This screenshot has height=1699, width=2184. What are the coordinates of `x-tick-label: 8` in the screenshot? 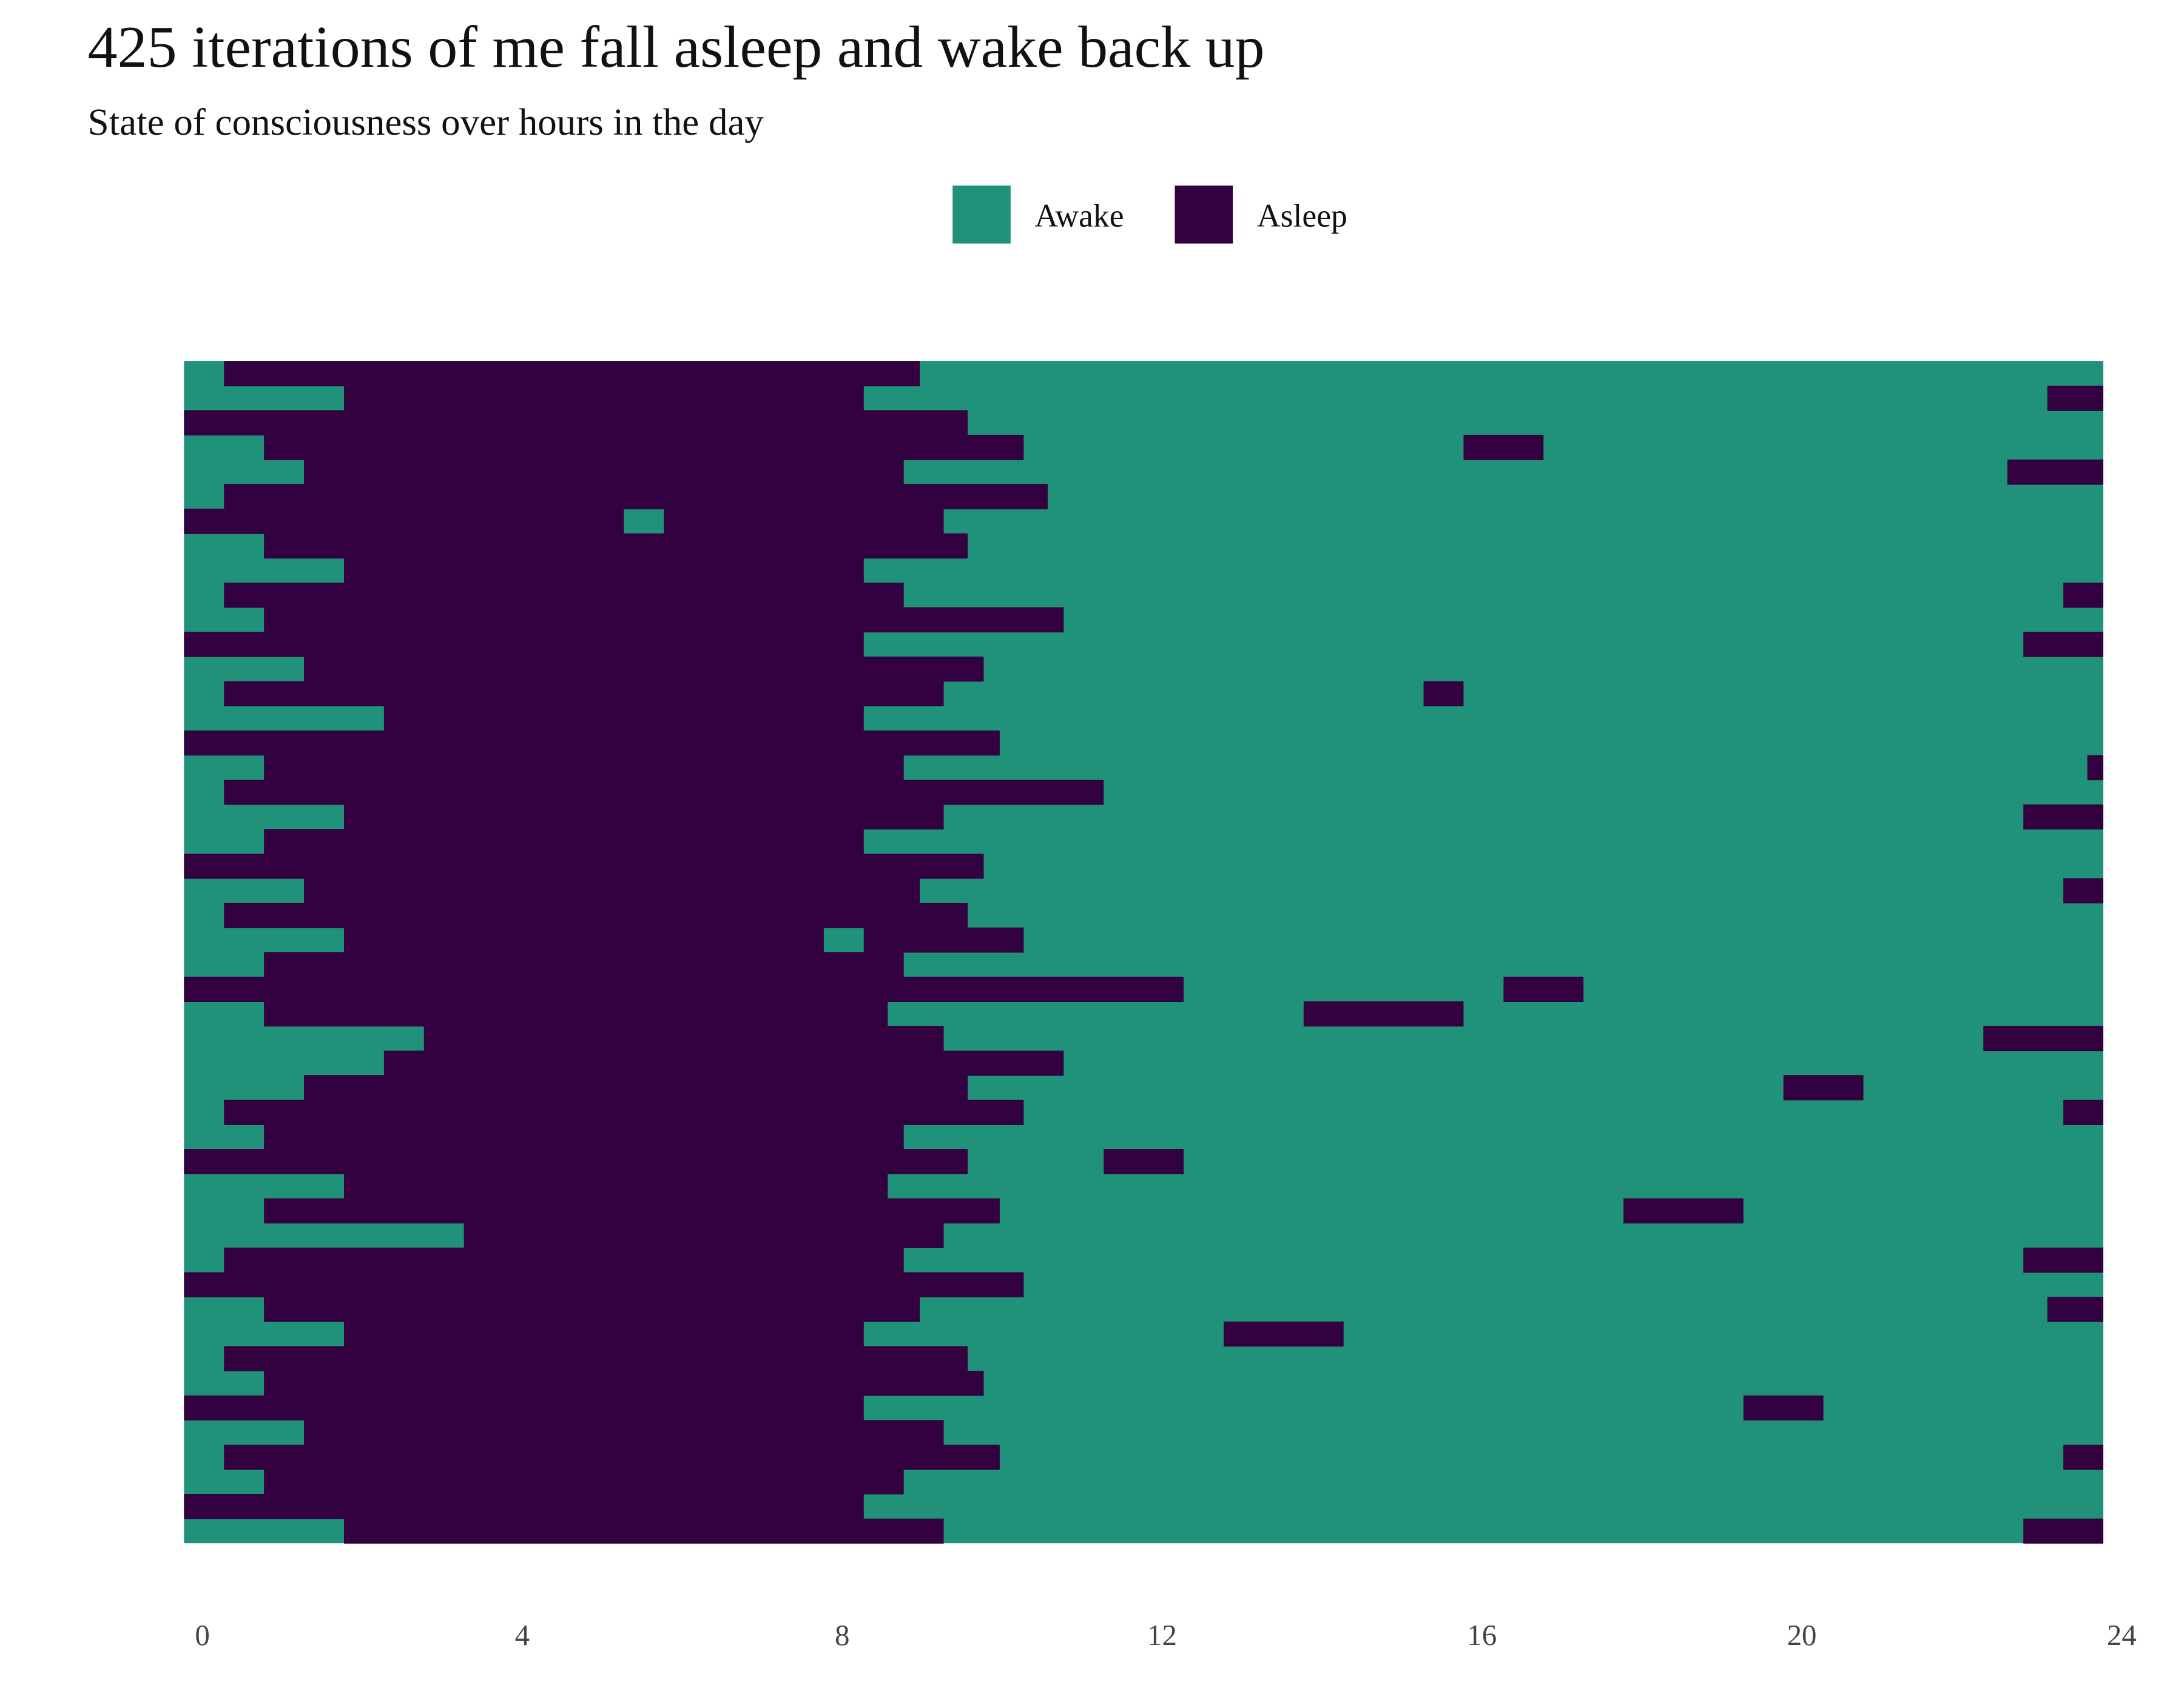 It's located at (842, 1635).